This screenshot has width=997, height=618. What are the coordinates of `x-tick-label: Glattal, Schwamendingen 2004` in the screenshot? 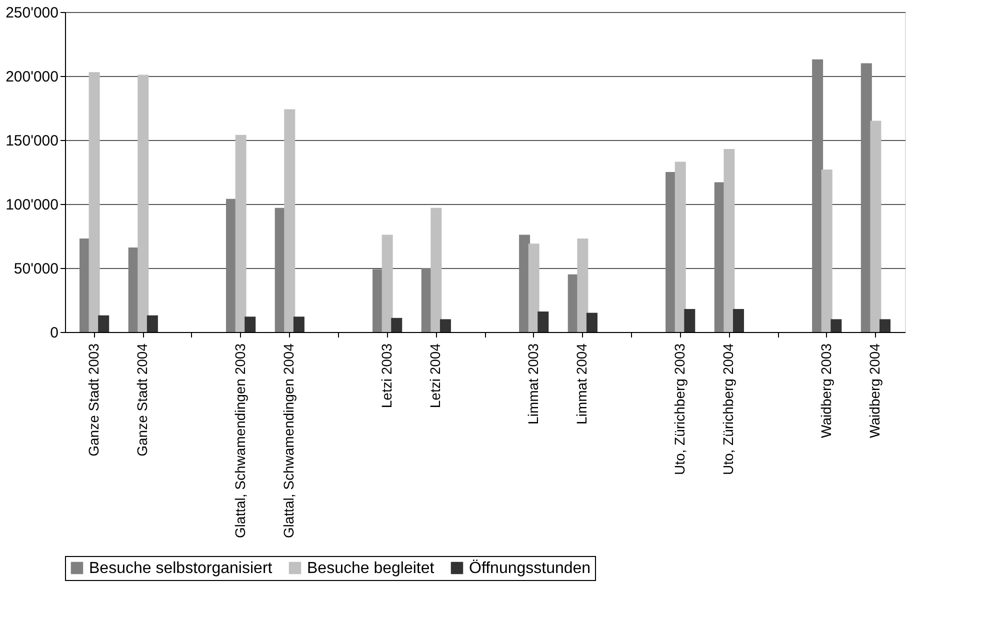 It's located at (288, 440).